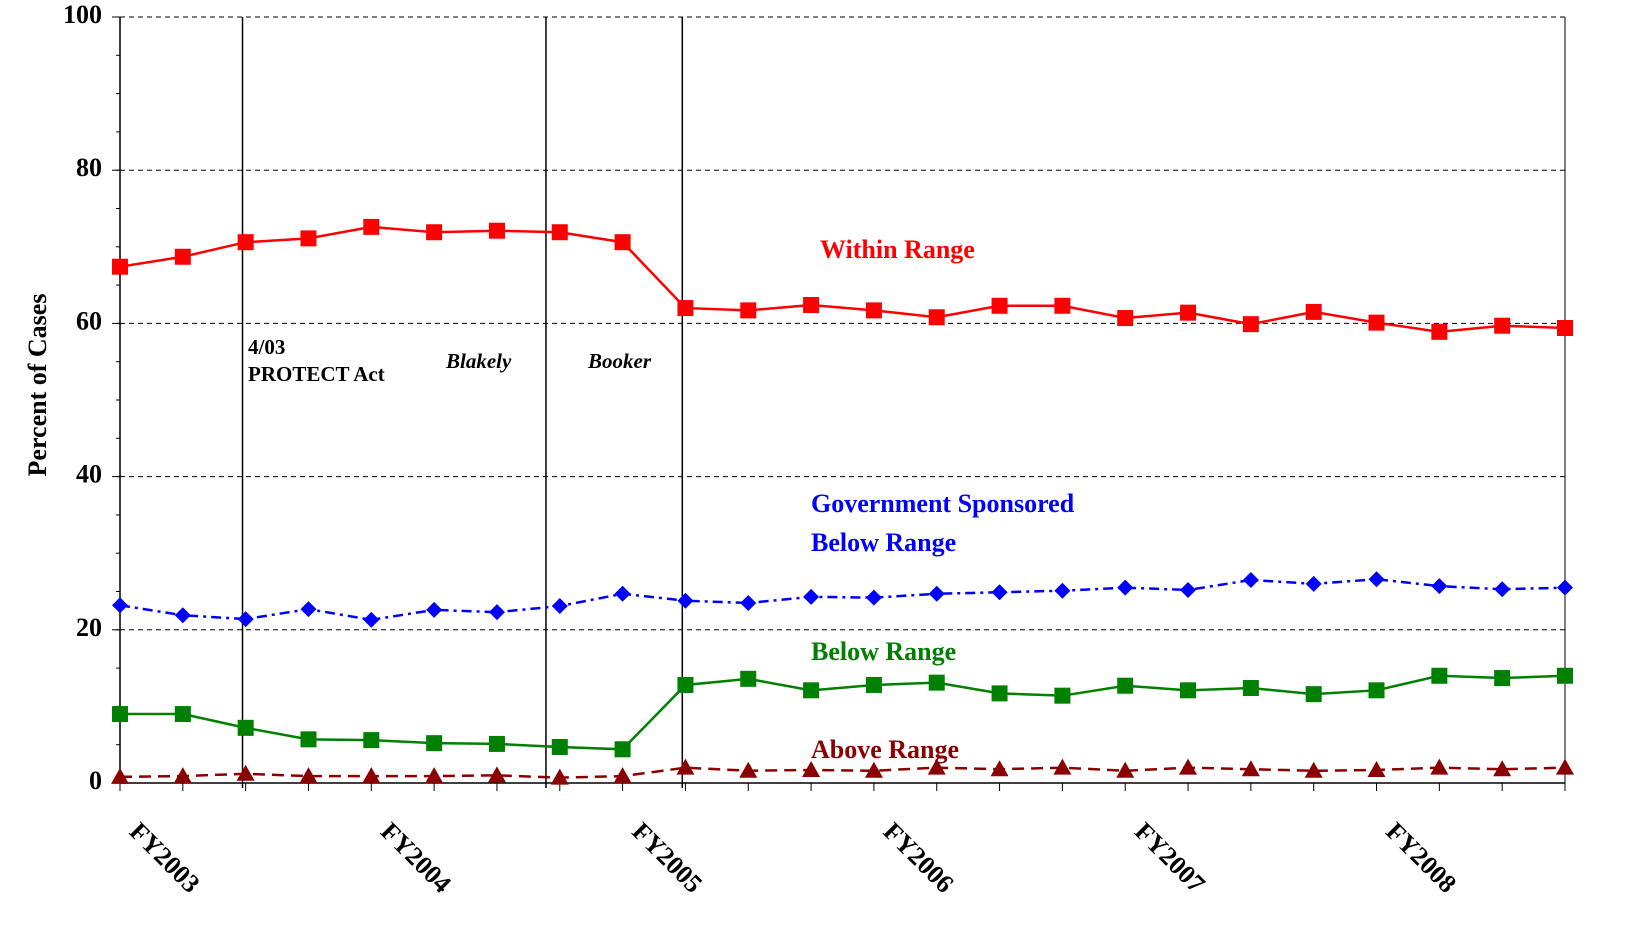 The image size is (1625, 949). What do you see at coordinates (267, 347) in the screenshot?
I see `event-label-line: 4/03` at bounding box center [267, 347].